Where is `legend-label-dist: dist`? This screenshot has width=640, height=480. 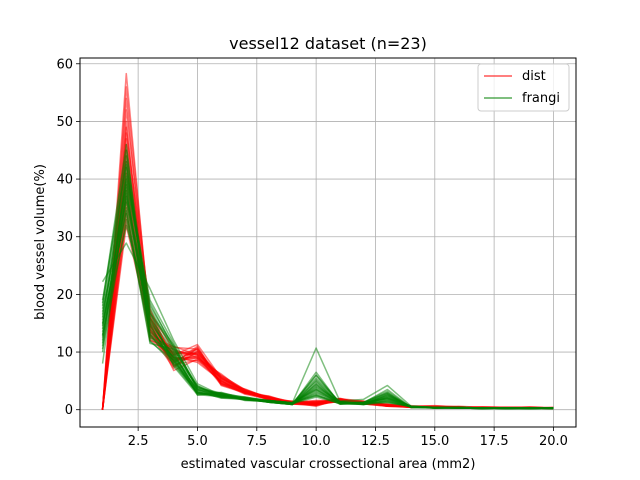
legend-label-dist: dist is located at coordinates (534, 76).